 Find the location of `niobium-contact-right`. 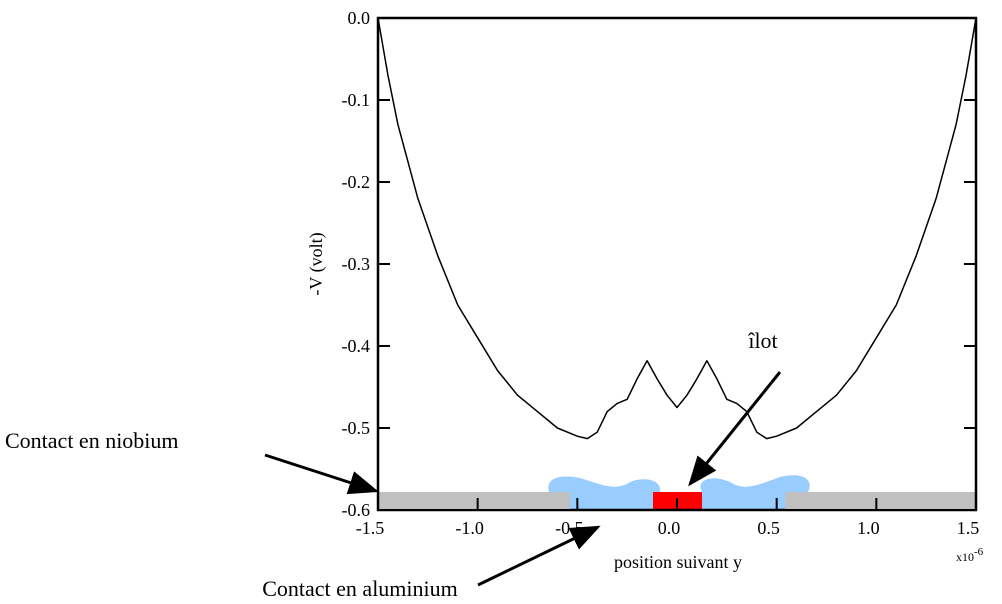

niobium-contact-right is located at coordinates (880, 500).